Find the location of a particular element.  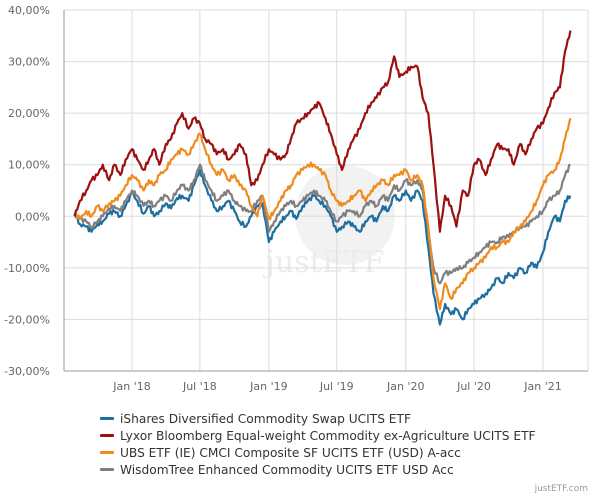

y-tick-label: 40,00% is located at coordinates (29, 10).